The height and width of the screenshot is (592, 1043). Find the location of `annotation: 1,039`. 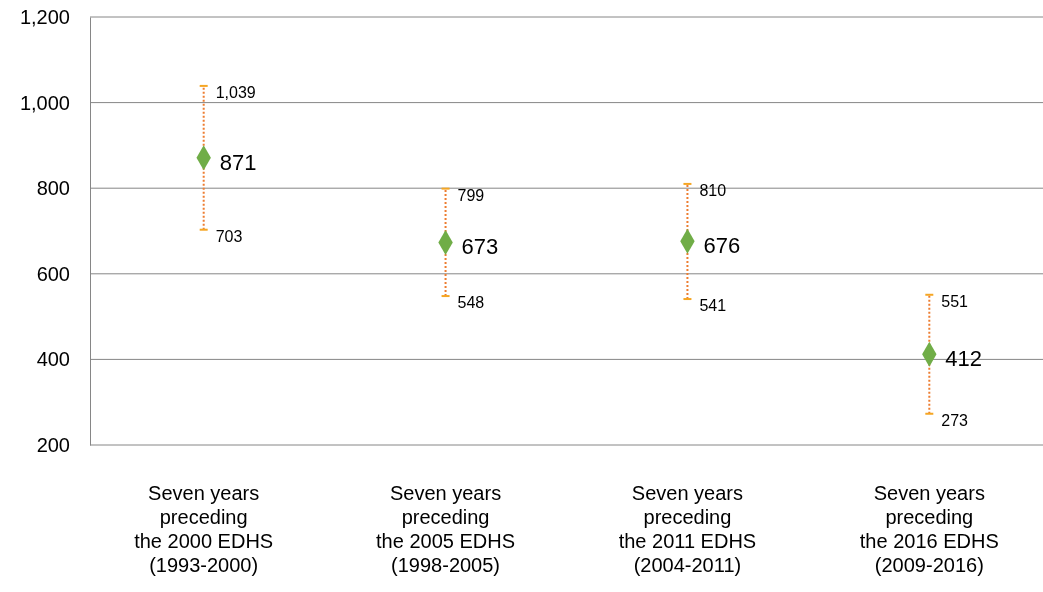

annotation: 1,039 is located at coordinates (235, 93).